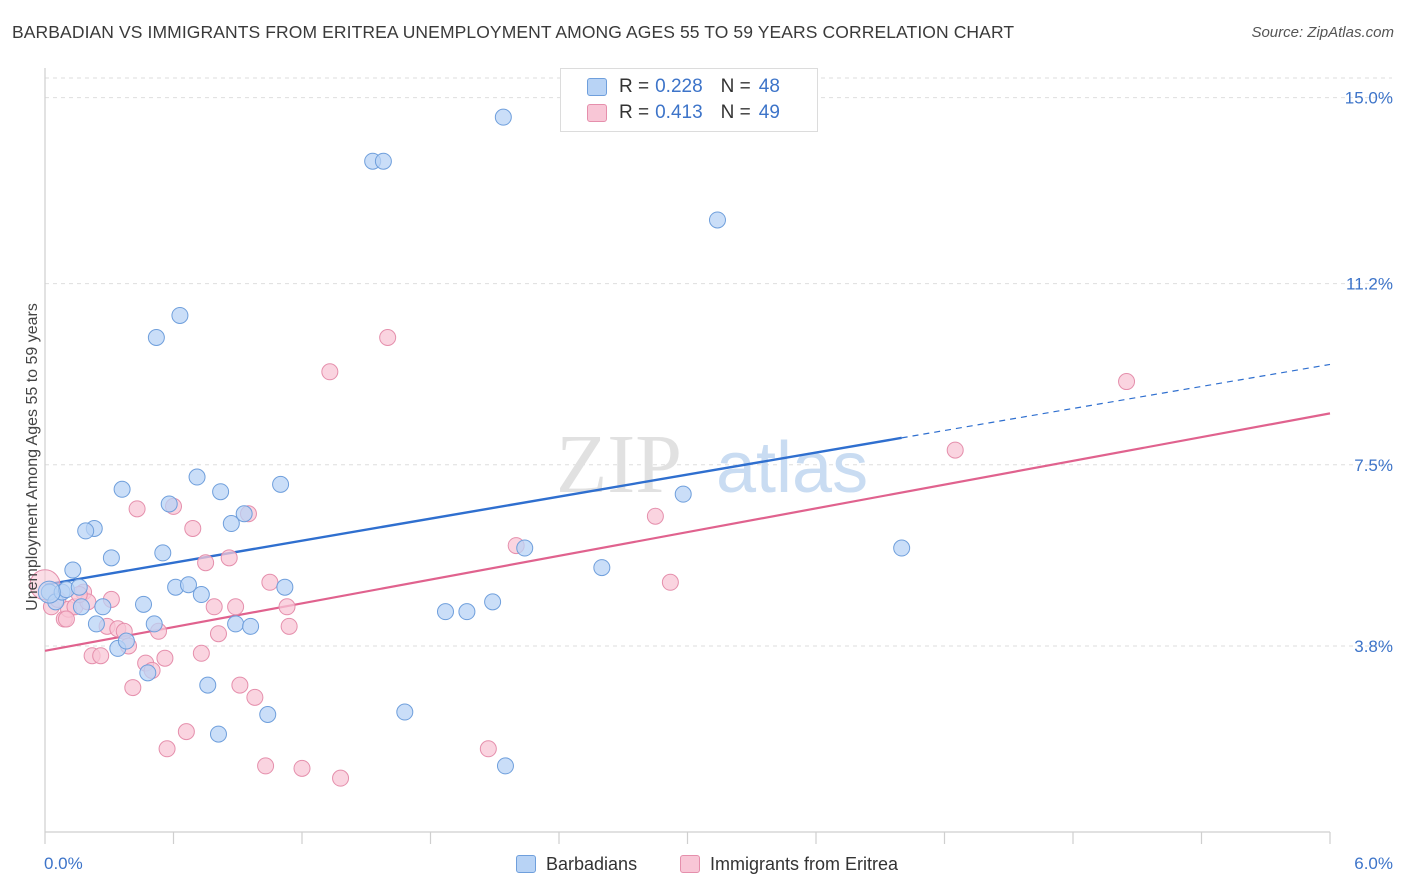 The height and width of the screenshot is (892, 1406). I want to click on x-tick-label-max: 6.0%, so click(1373, 863).